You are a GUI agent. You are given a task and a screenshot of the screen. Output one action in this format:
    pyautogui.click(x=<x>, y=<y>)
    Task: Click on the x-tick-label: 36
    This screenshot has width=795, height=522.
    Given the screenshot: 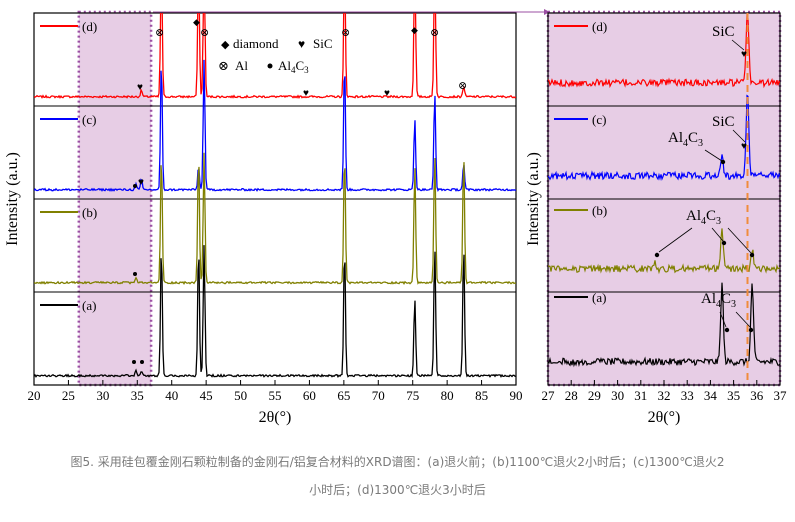 What is the action you would take?
    pyautogui.click(x=757, y=395)
    